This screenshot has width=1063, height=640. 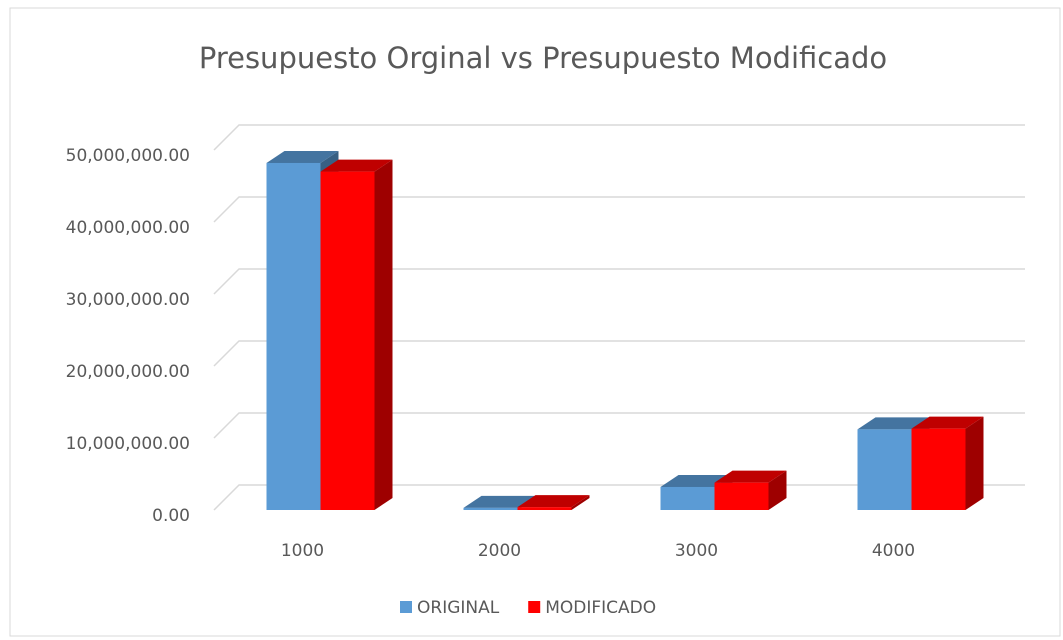 What do you see at coordinates (458, 608) in the screenshot?
I see `legend-label: ORIGINAL` at bounding box center [458, 608].